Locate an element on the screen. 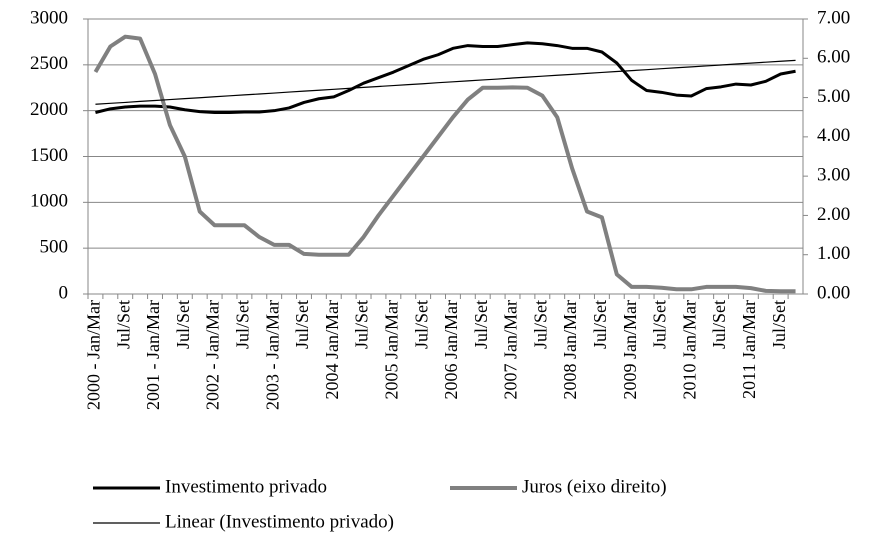 This screenshot has width=878, height=545. y2-tick-label: 5.00 is located at coordinates (833, 96).